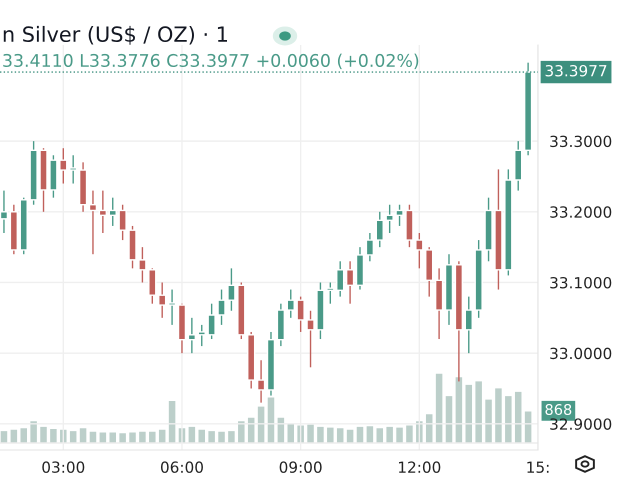  What do you see at coordinates (115, 35) in the screenshot?
I see `chart-title: n Silver (US$ / OZ) · 1` at bounding box center [115, 35].